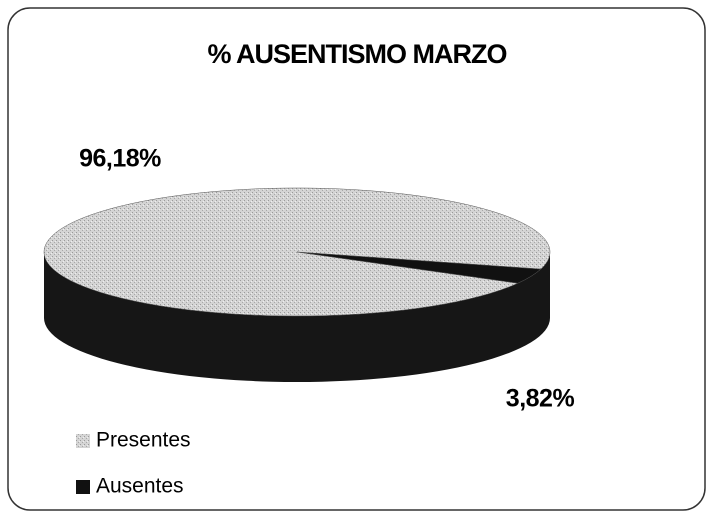 This screenshot has height=518, width=713. I want to click on chart-title: % AUSENTISMO MARZO, so click(357, 54).